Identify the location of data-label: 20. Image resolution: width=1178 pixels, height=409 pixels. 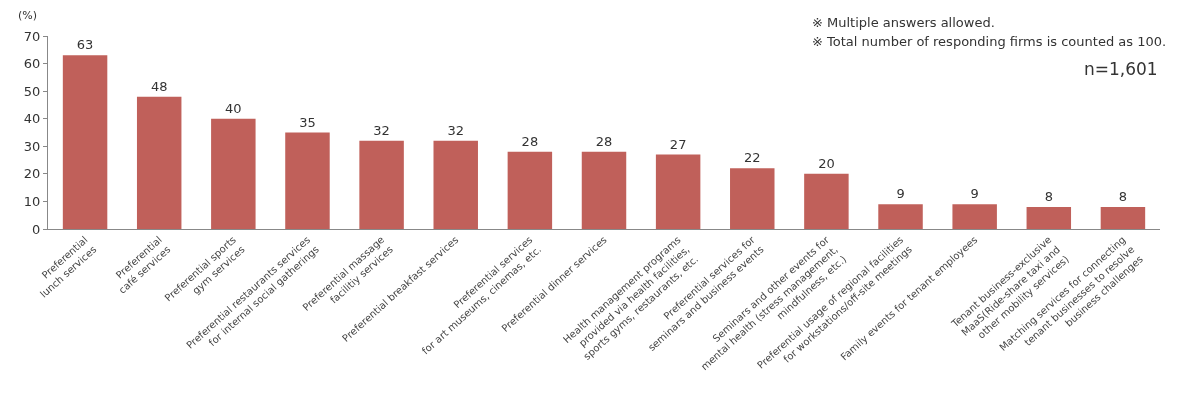
(826, 163).